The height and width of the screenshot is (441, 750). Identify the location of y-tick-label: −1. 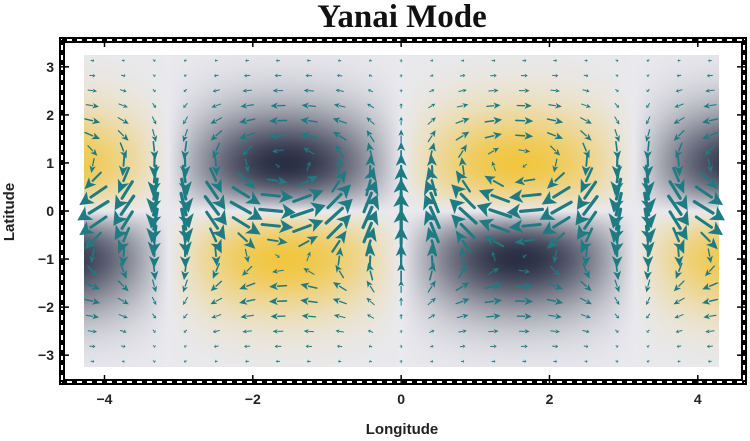
(46, 259).